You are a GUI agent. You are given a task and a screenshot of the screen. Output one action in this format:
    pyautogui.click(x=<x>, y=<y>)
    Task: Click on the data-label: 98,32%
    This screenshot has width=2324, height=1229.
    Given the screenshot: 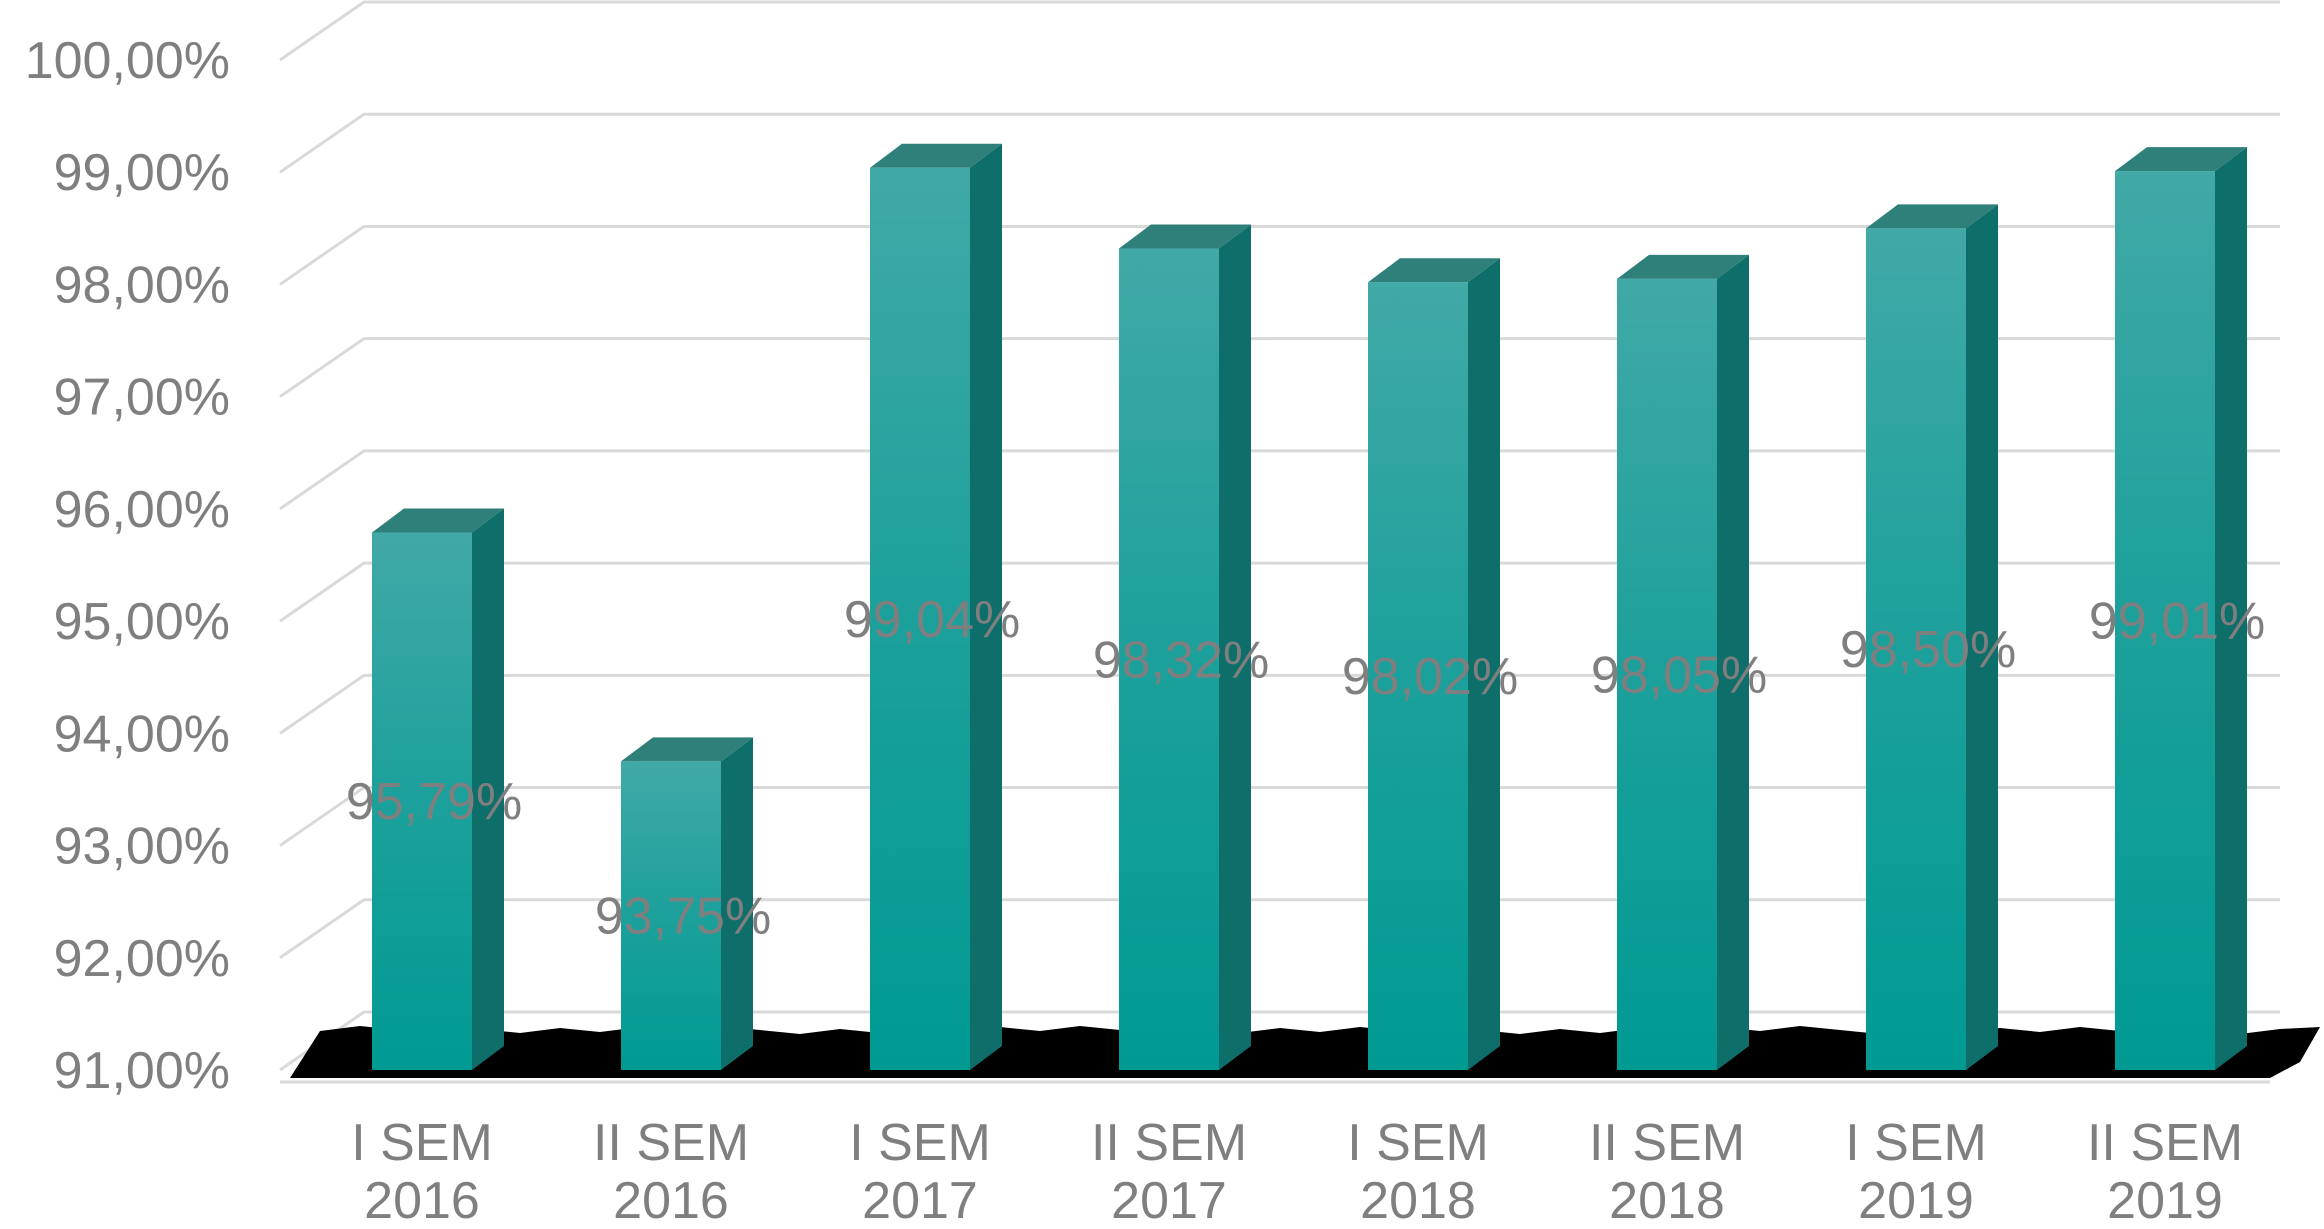 What is the action you would take?
    pyautogui.click(x=1181, y=660)
    